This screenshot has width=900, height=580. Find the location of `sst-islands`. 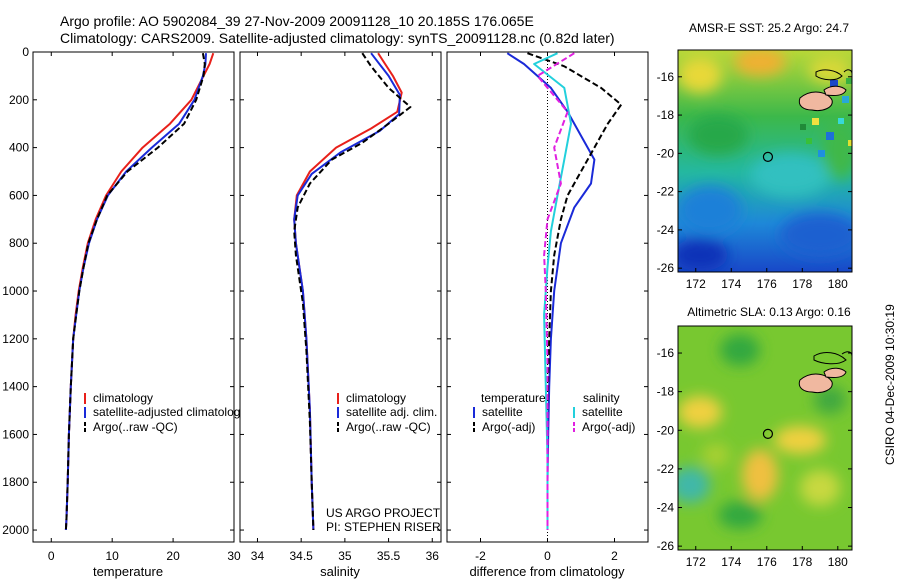

sst-islands is located at coordinates (825, 90).